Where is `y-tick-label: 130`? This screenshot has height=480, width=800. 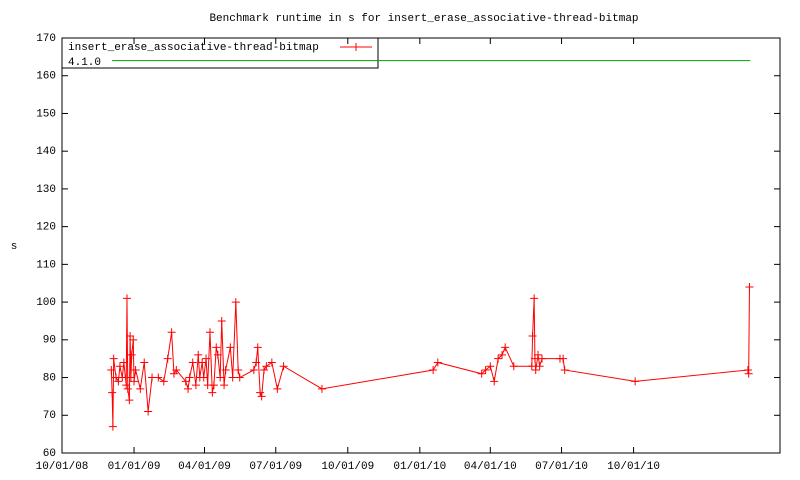 y-tick-label: 130 is located at coordinates (46, 190).